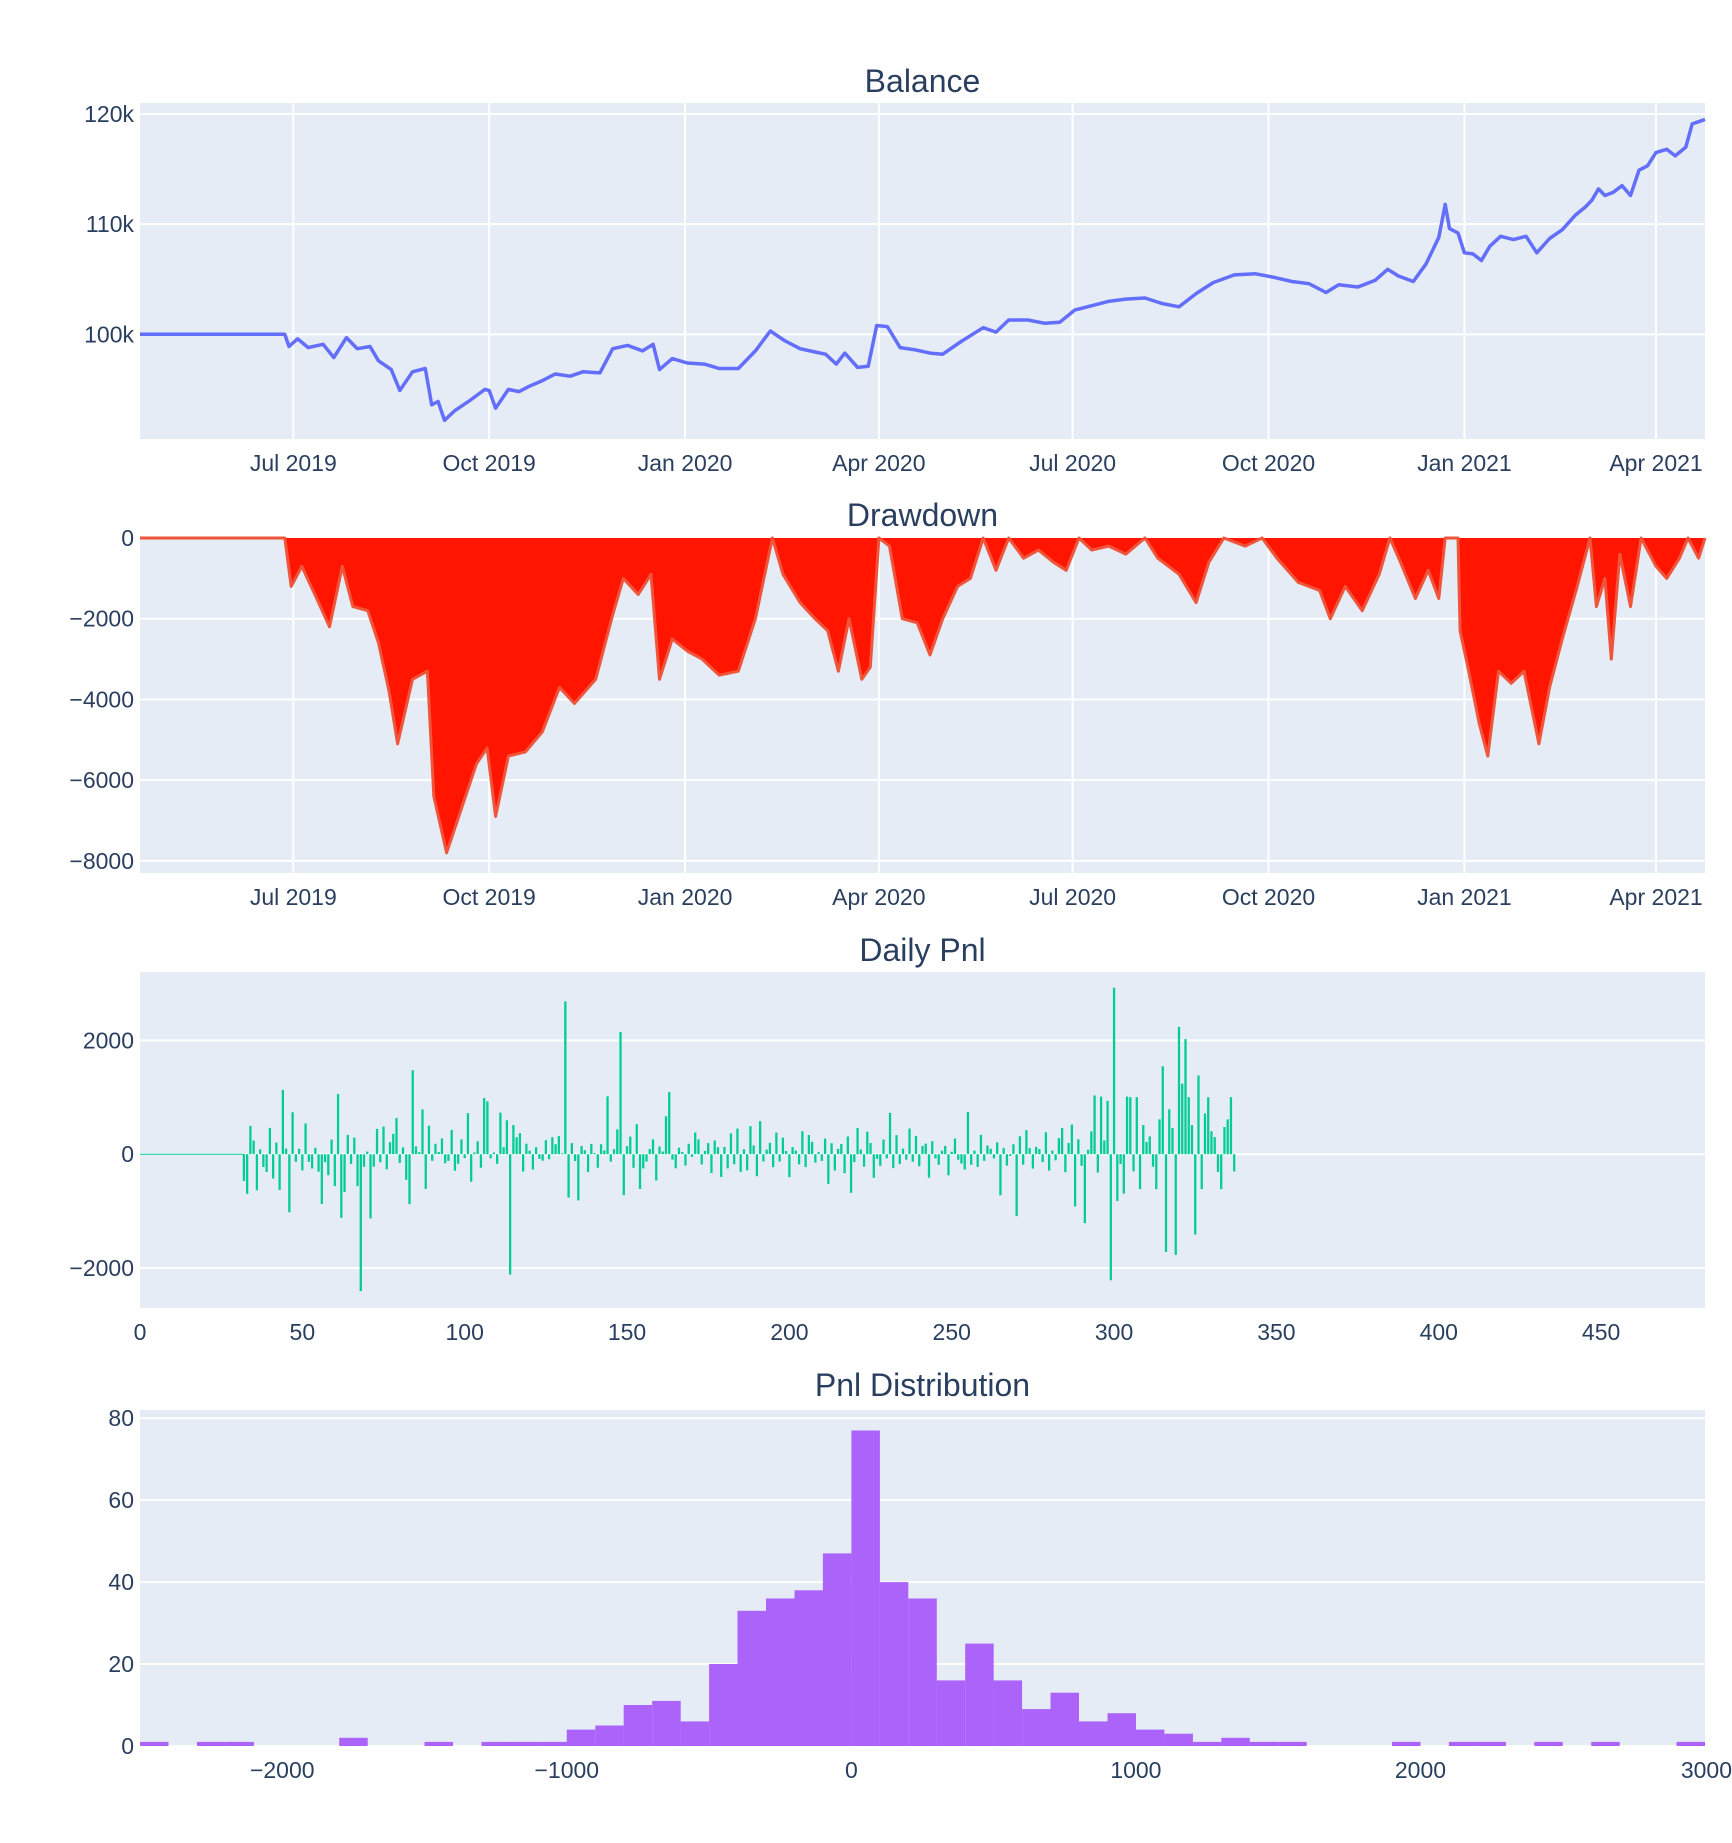 The width and height of the screenshot is (1732, 1843). What do you see at coordinates (121, 1664) in the screenshot?
I see `y-tick-label: 20` at bounding box center [121, 1664].